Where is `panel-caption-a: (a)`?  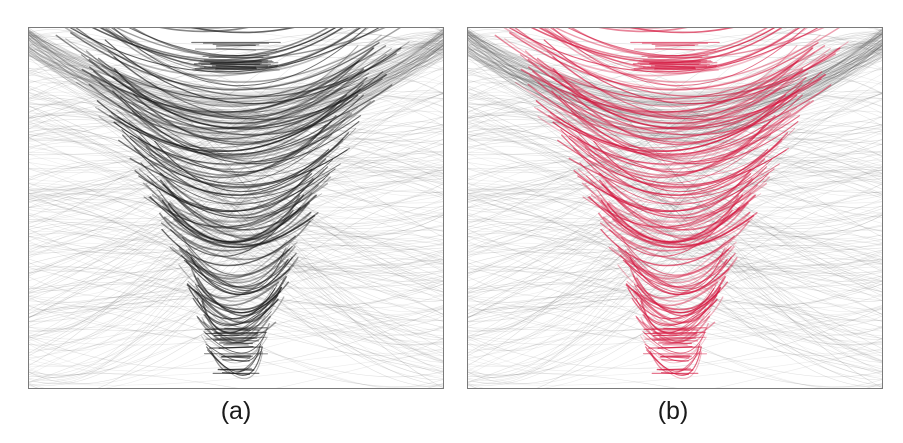 panel-caption-a: (a) is located at coordinates (236, 411).